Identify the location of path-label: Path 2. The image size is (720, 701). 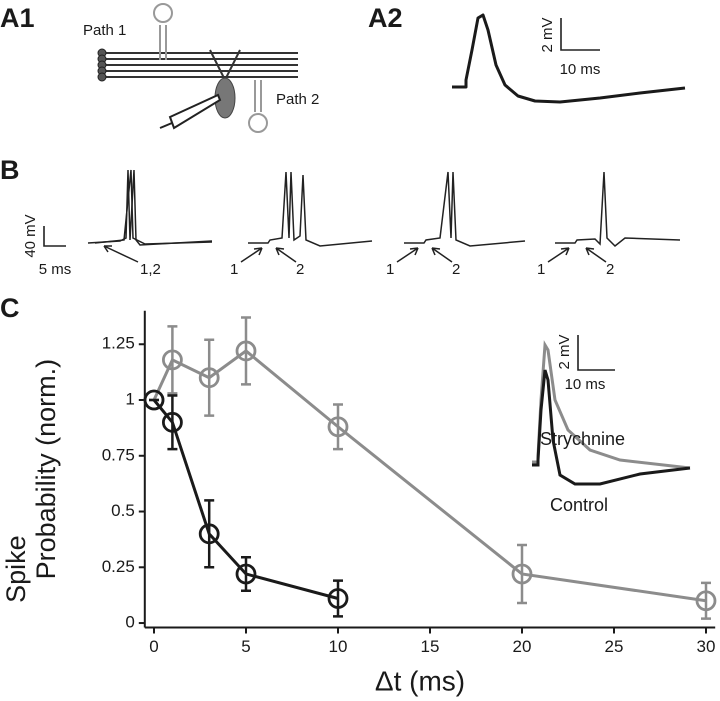
(297, 99).